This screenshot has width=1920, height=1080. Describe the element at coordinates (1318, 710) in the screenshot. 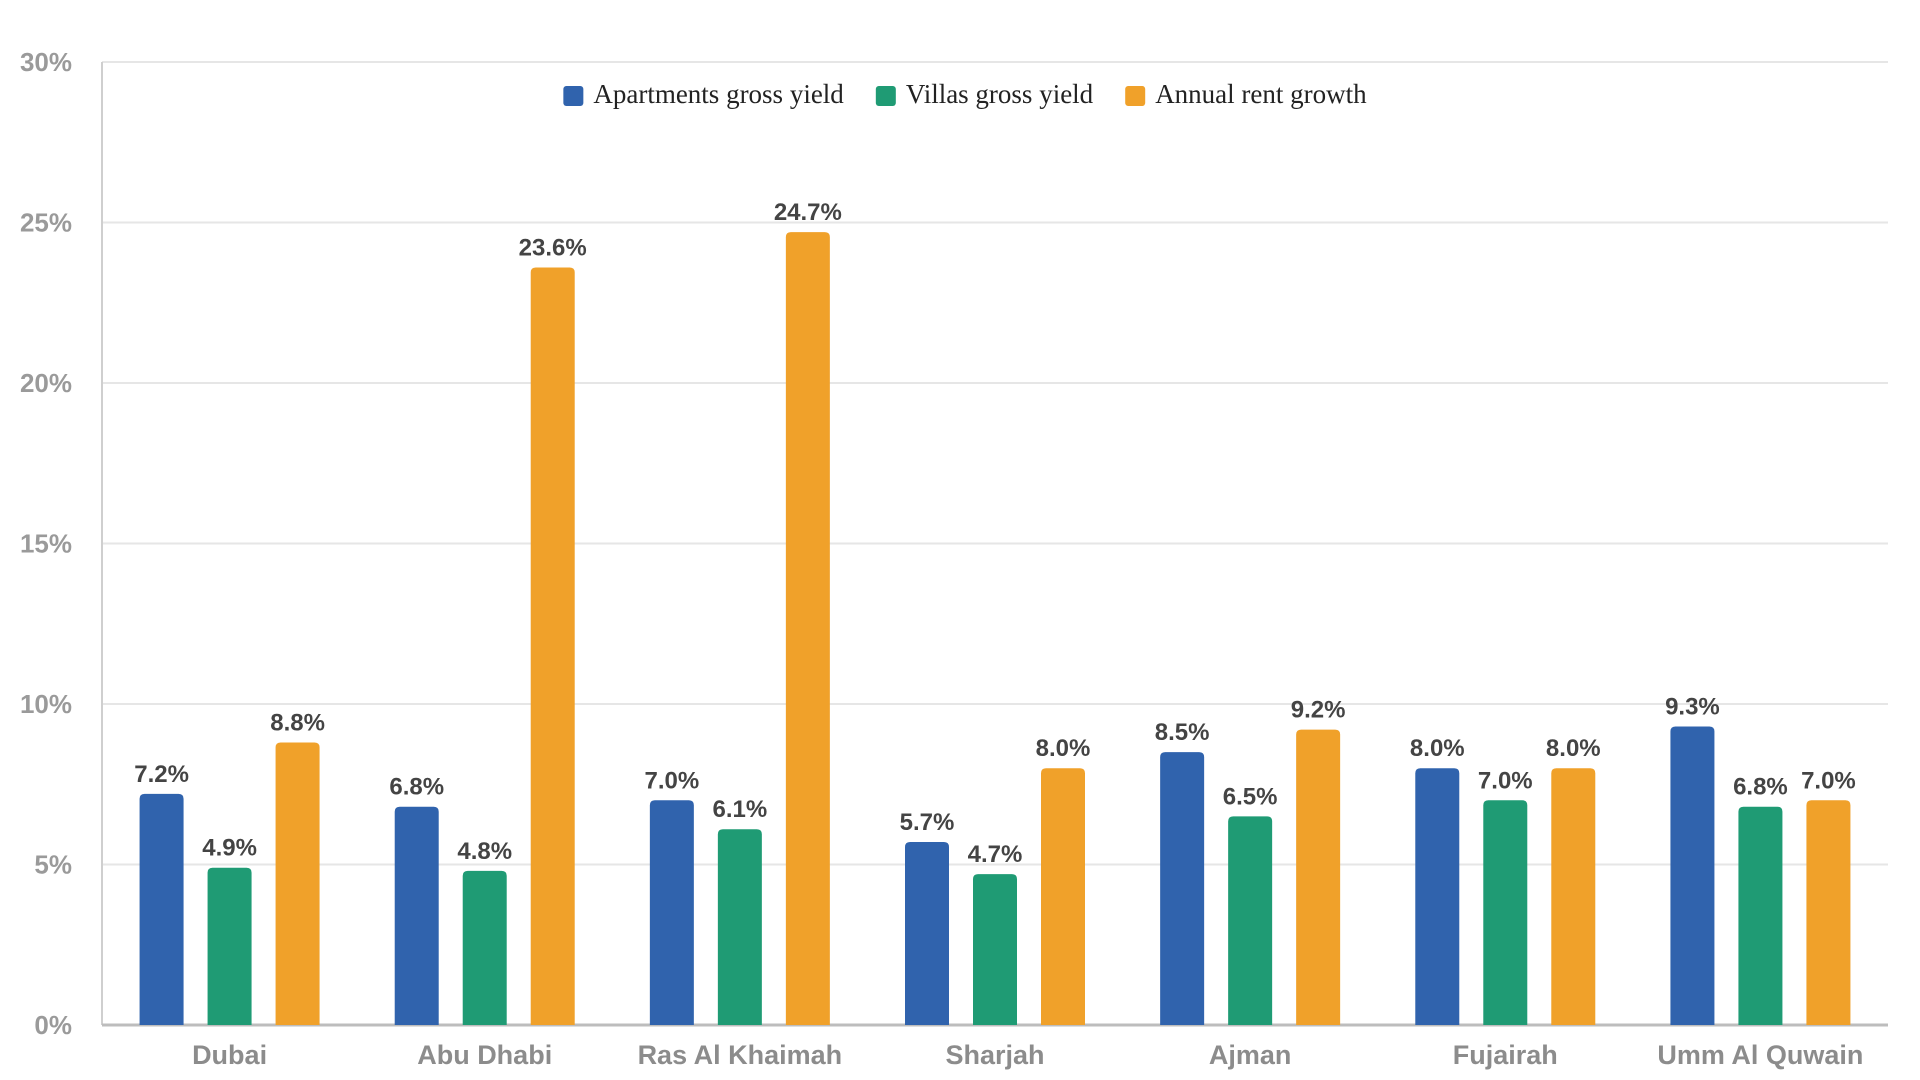

I see `data-label: 9.2%` at that location.